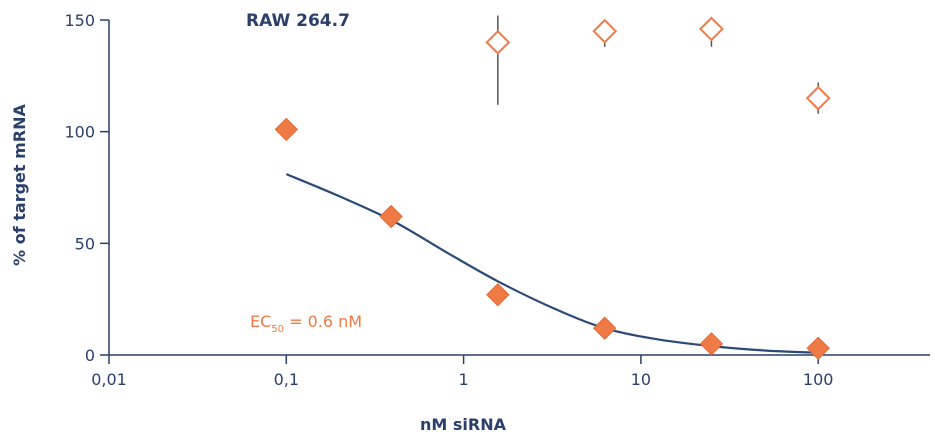 The height and width of the screenshot is (436, 935). Describe the element at coordinates (86, 188) in the screenshot. I see `y-ticks: 0 50 100 150` at that location.